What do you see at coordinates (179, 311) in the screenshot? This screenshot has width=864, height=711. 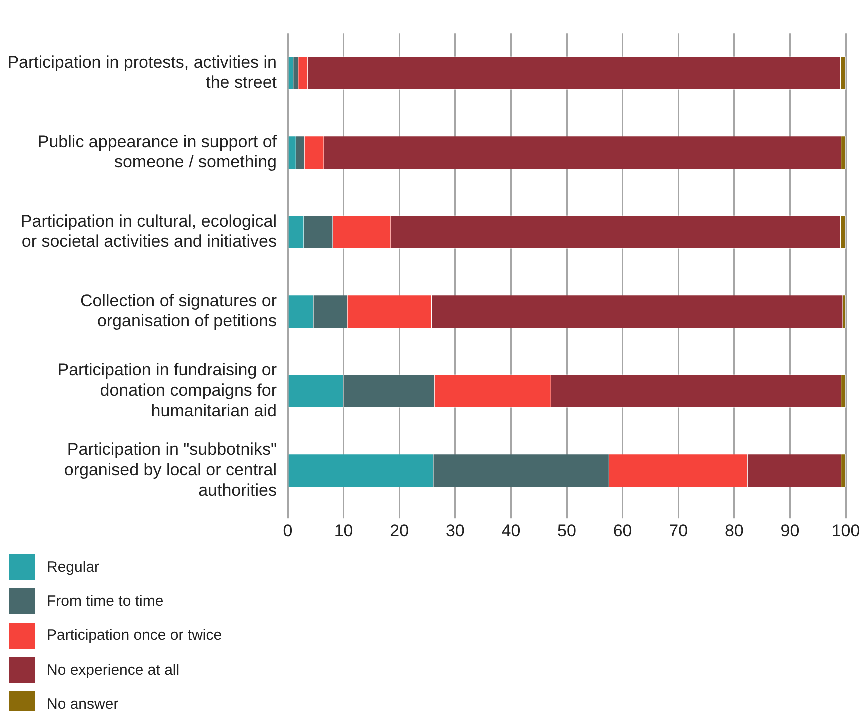 I see `y-tick-label: Collection of signatures or organisation of petitions` at bounding box center [179, 311].